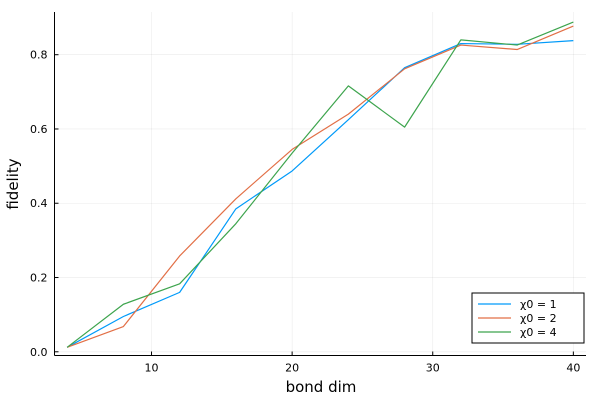 The width and height of the screenshot is (600, 400). I want to click on x-tick-label: 20, so click(292, 368).